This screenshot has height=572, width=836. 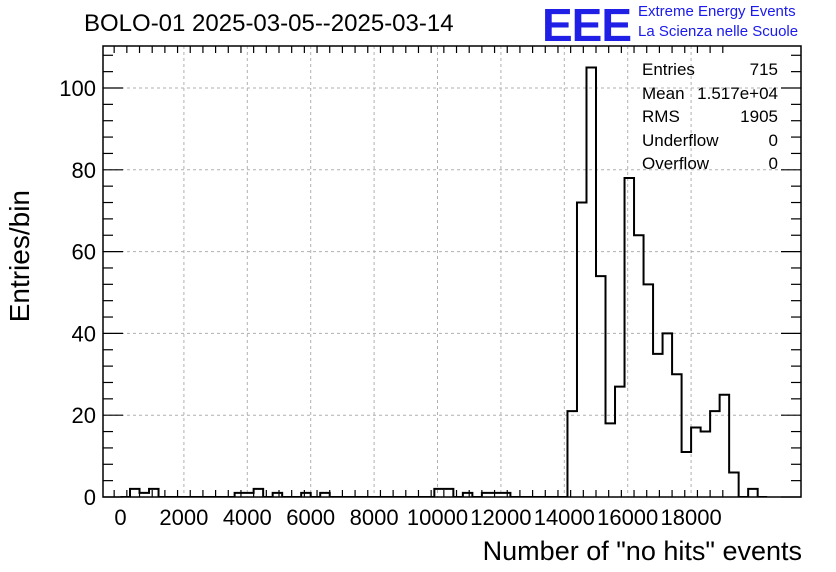 What do you see at coordinates (668, 69) in the screenshot?
I see `stats-label: Entries` at bounding box center [668, 69].